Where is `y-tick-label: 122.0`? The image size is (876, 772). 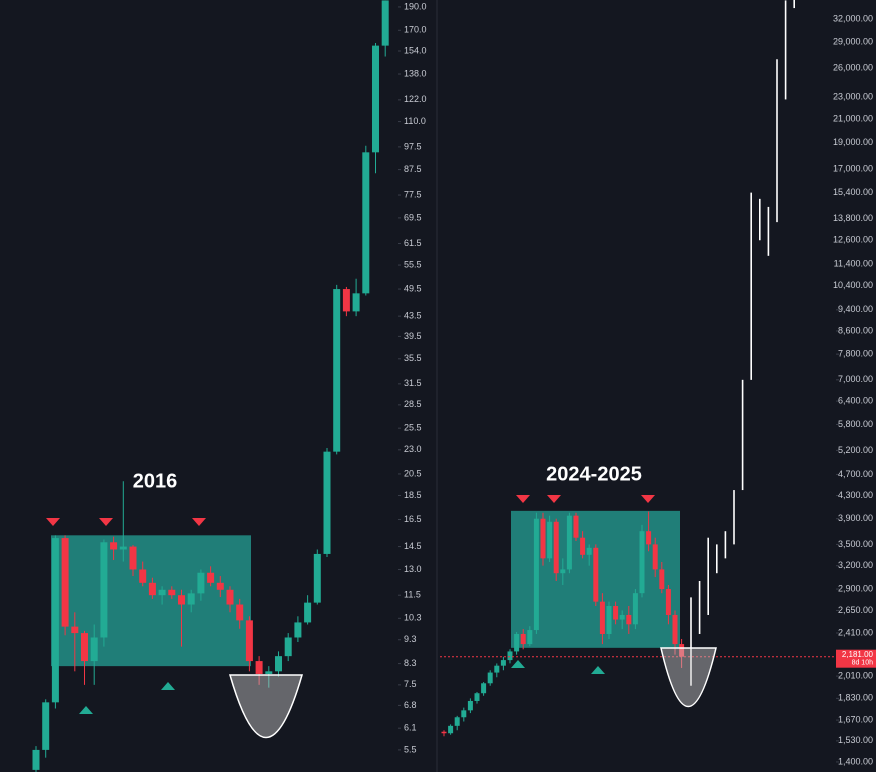 y-tick-label: 122.0 is located at coordinates (415, 99).